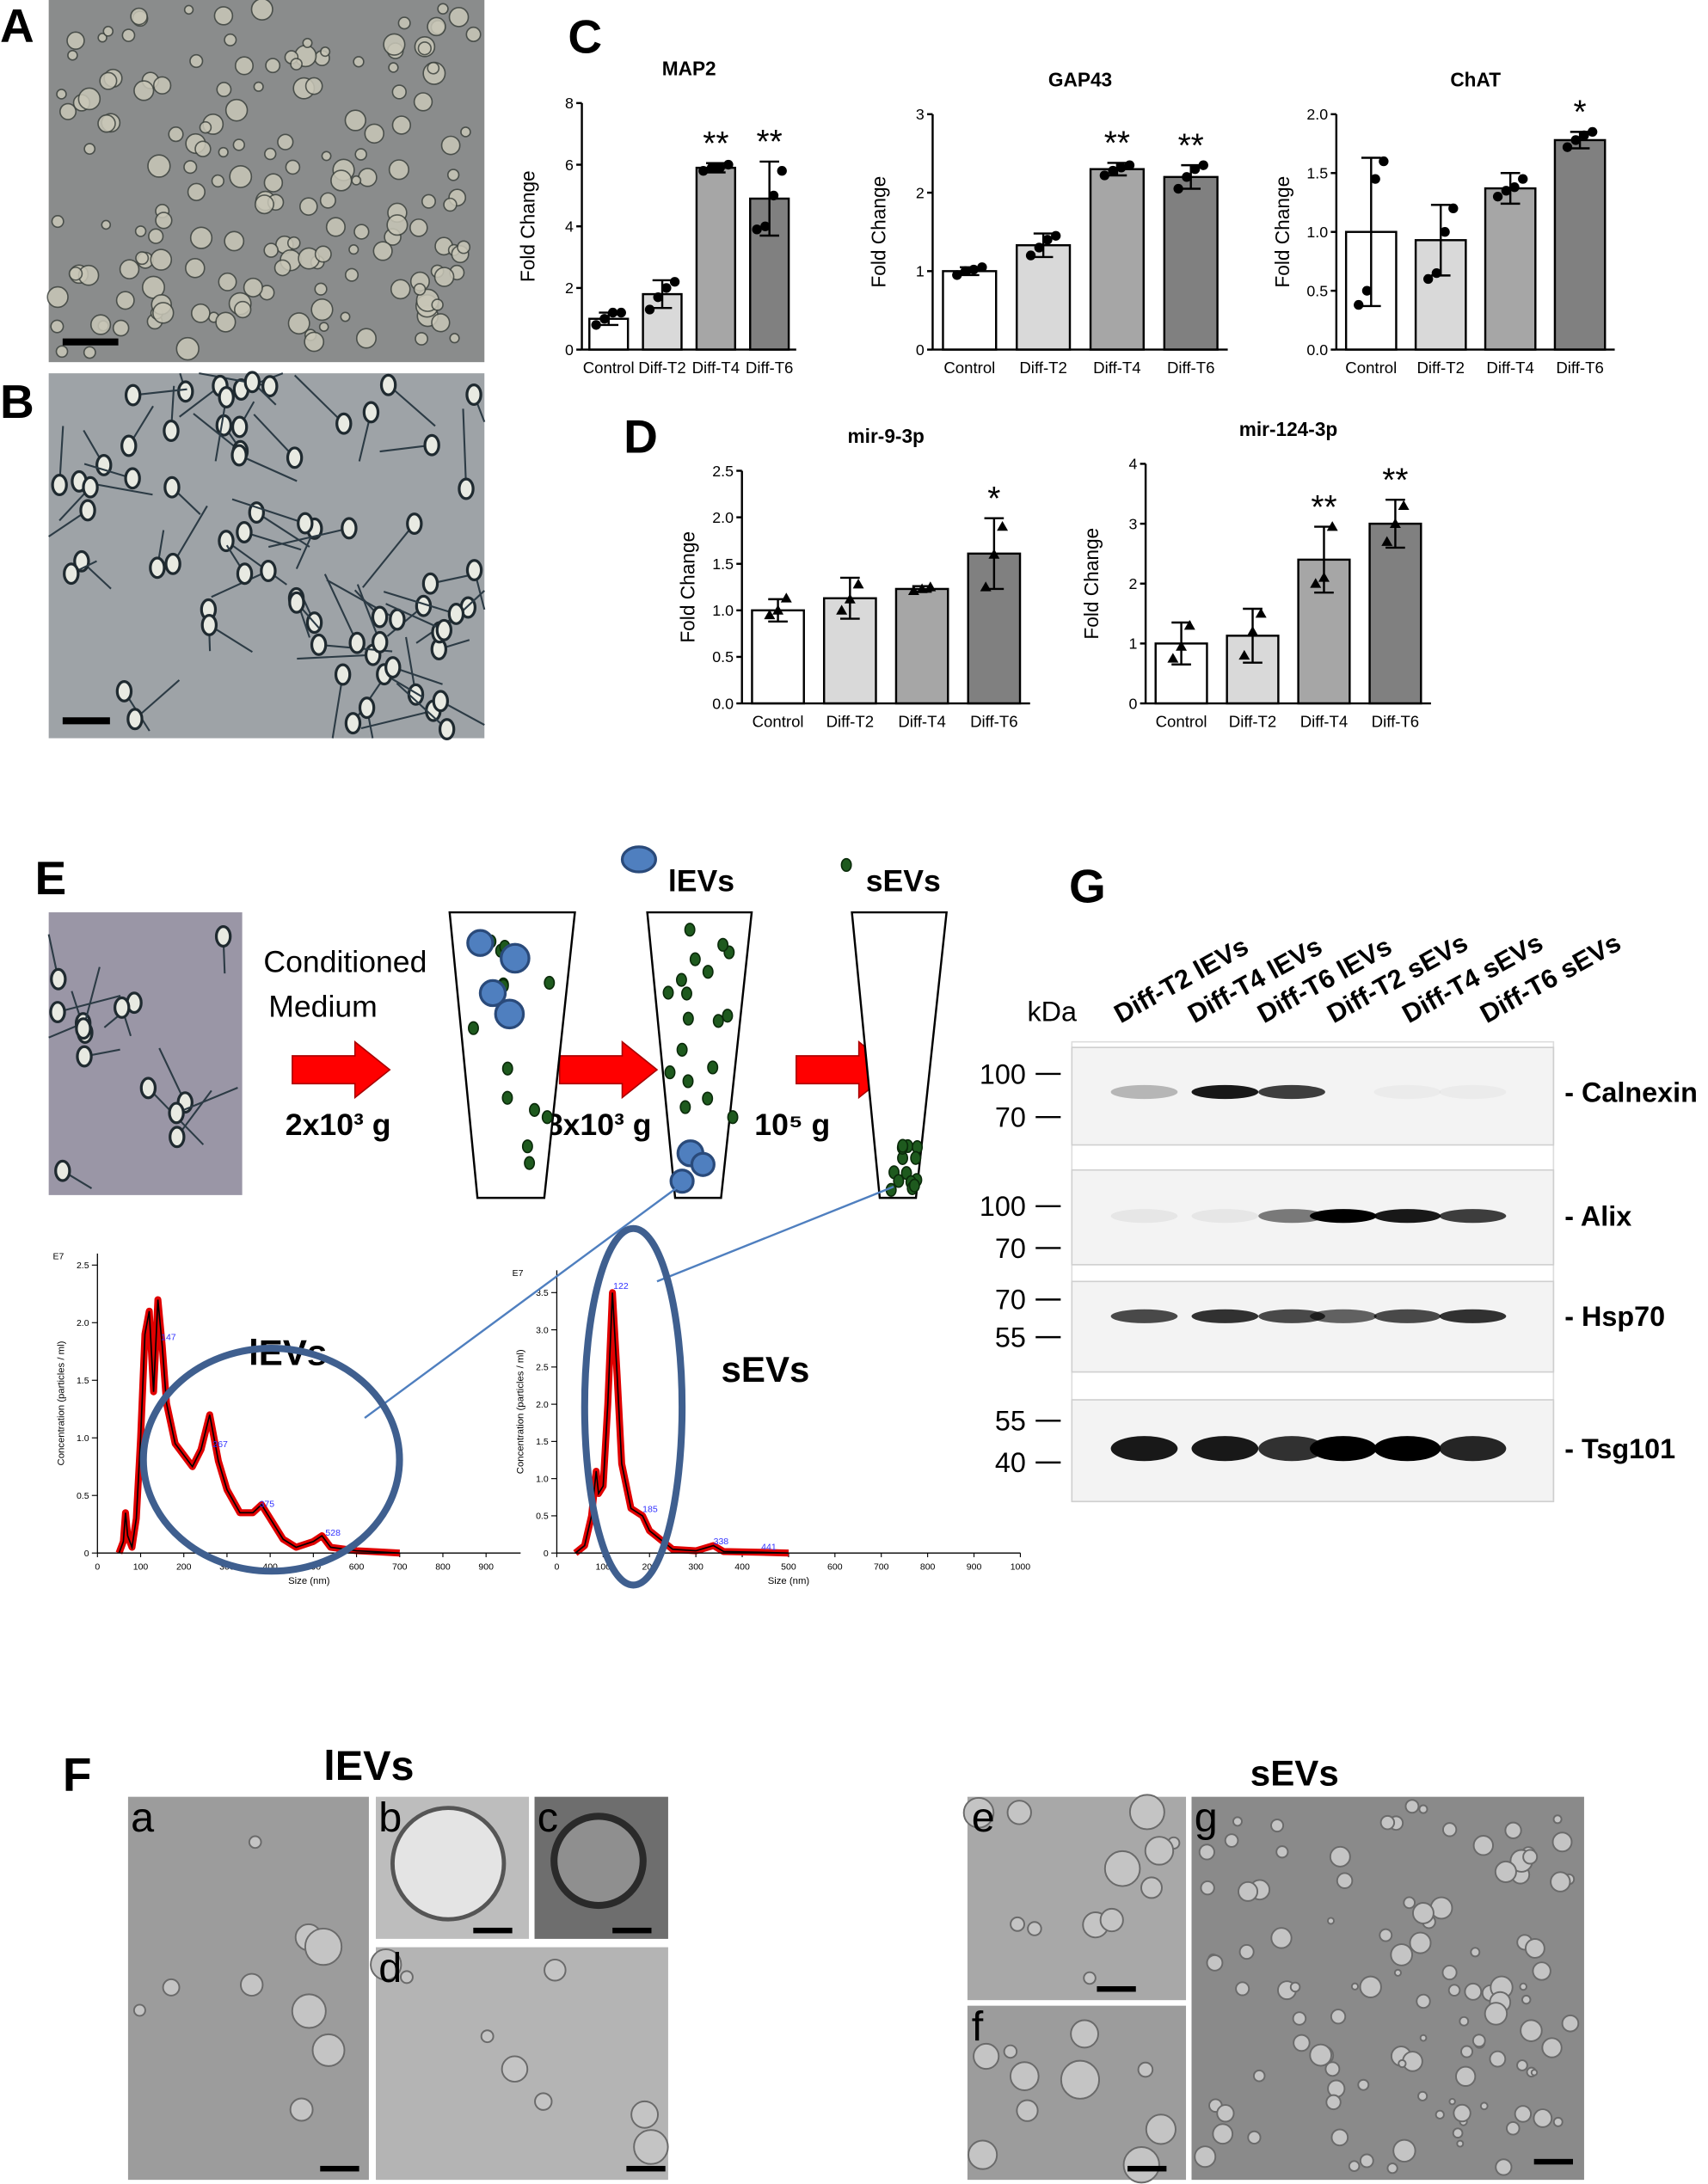 The image size is (1708, 2184). Describe the element at coordinates (1132, 703) in the screenshot. I see `y-tick-label: 0` at that location.